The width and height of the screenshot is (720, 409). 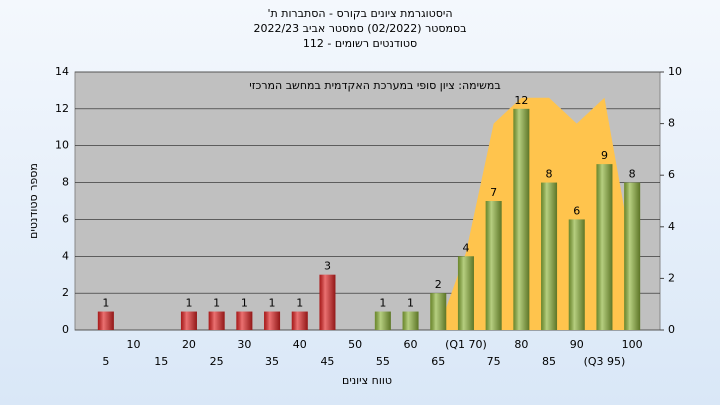 What do you see at coordinates (272, 361) in the screenshot?
I see `x-tick-label: 35` at bounding box center [272, 361].